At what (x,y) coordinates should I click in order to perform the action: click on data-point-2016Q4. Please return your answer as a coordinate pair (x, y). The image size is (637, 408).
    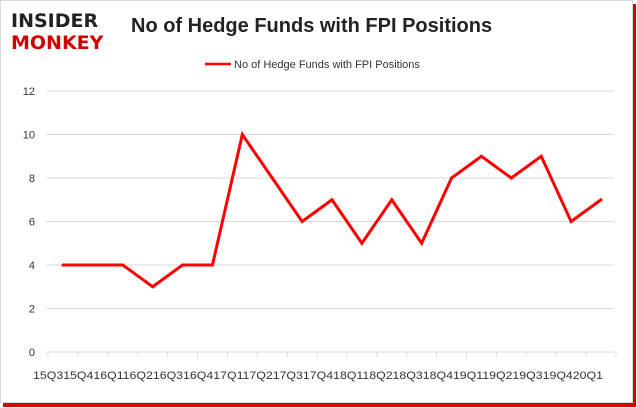
    Looking at the image, I should click on (212, 265).